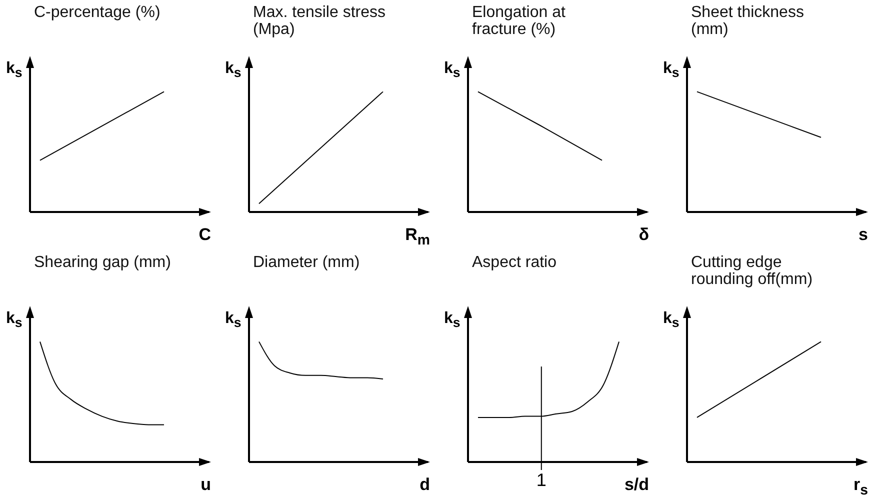 This screenshot has width=878, height=499. What do you see at coordinates (417, 236) in the screenshot?
I see `x-axis-title: R$_{m}$` at bounding box center [417, 236].